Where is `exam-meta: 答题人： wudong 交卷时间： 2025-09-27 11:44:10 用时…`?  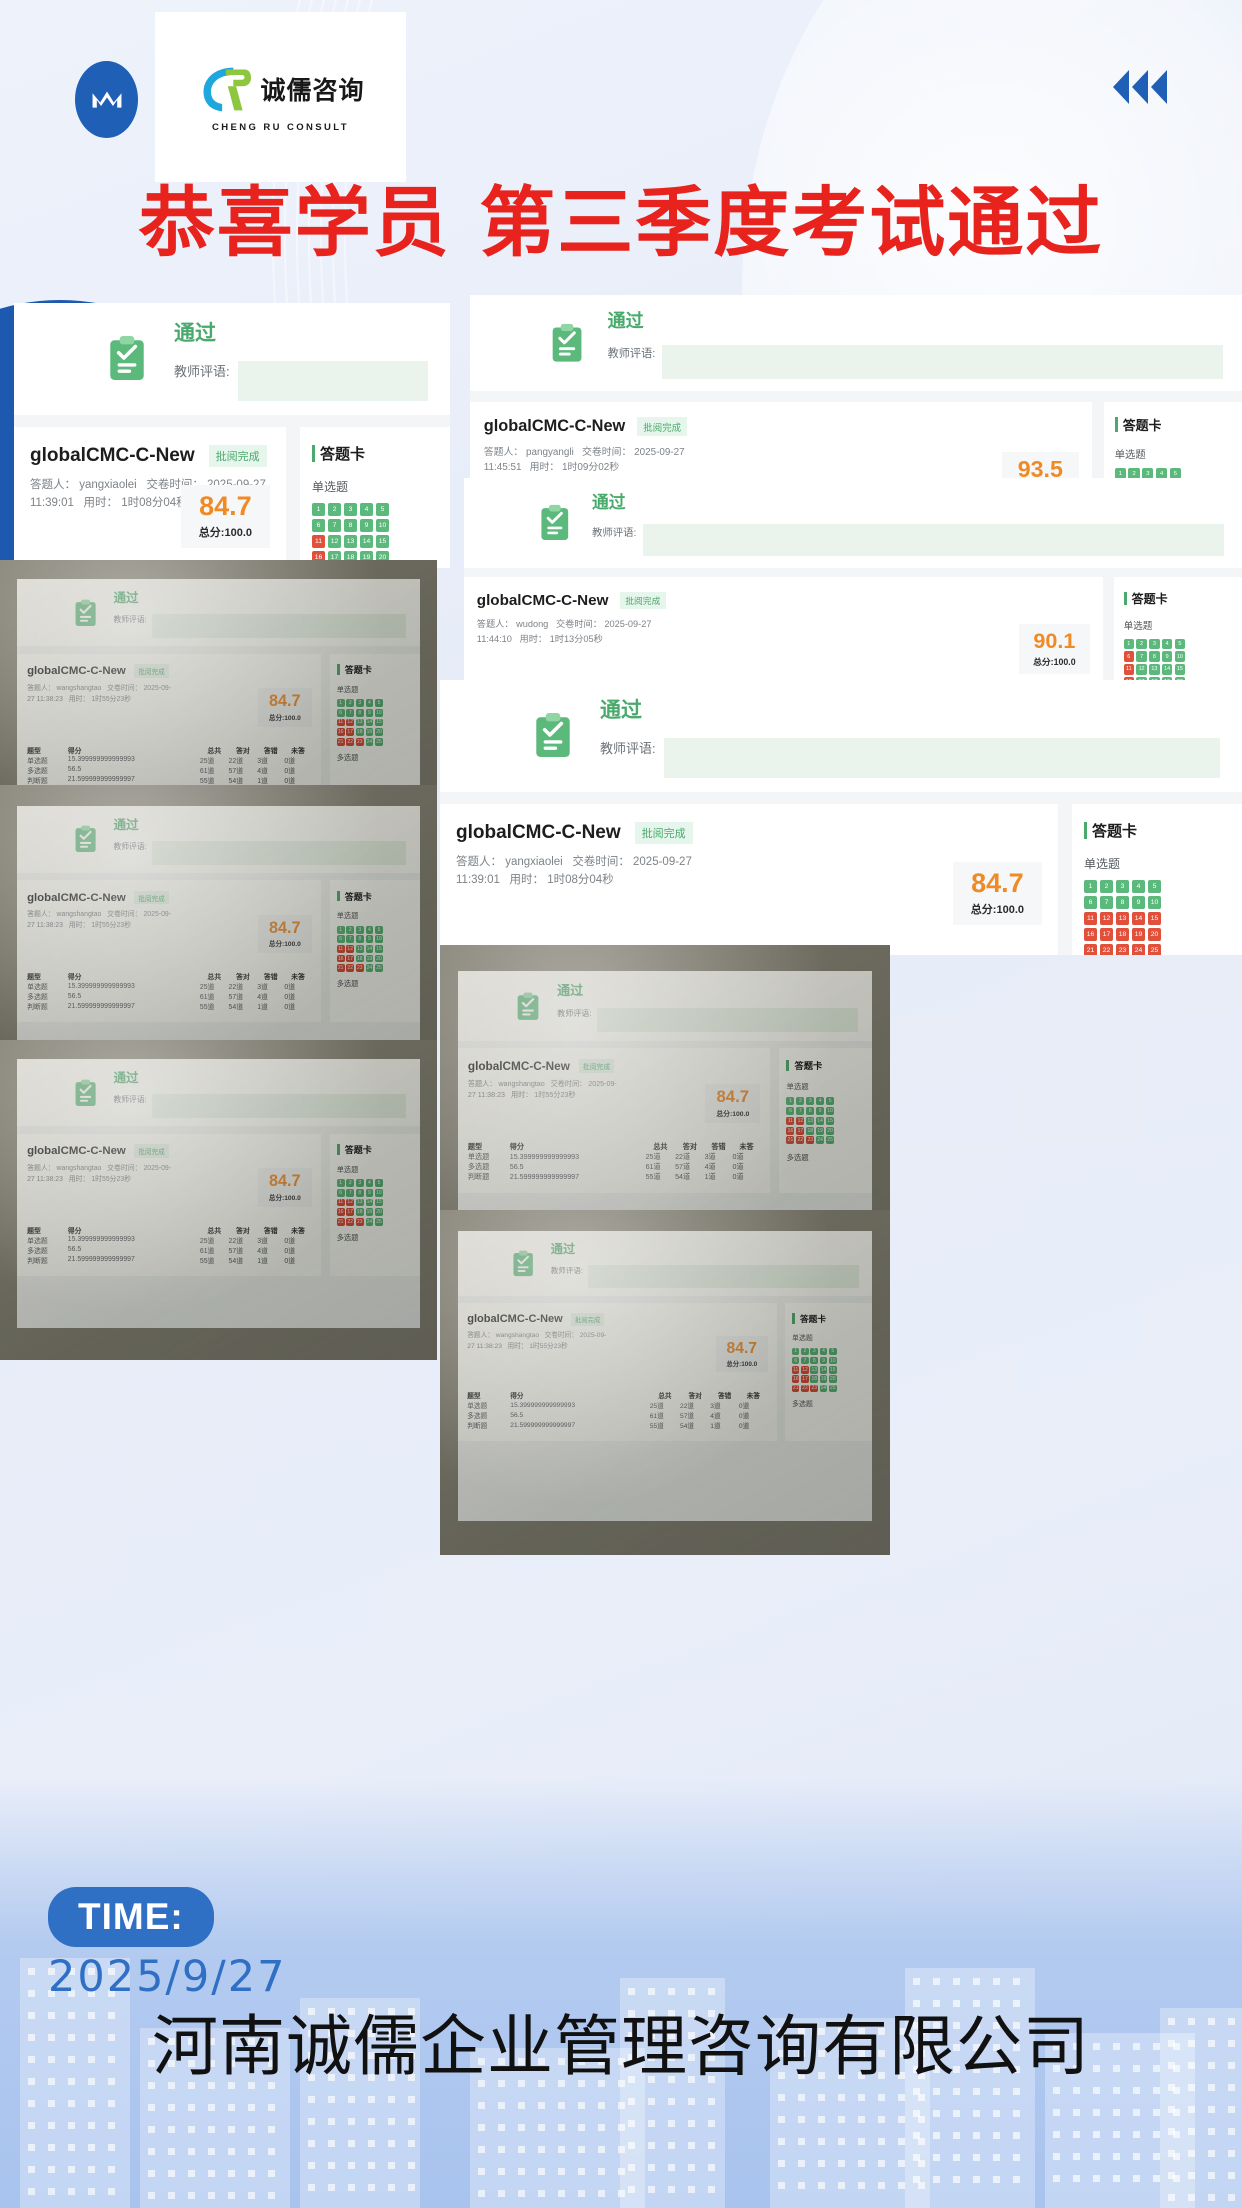 exam-meta: 答题人： wudong 交卷时间： 2025-09-27 11:44:10 用时… is located at coordinates (564, 631).